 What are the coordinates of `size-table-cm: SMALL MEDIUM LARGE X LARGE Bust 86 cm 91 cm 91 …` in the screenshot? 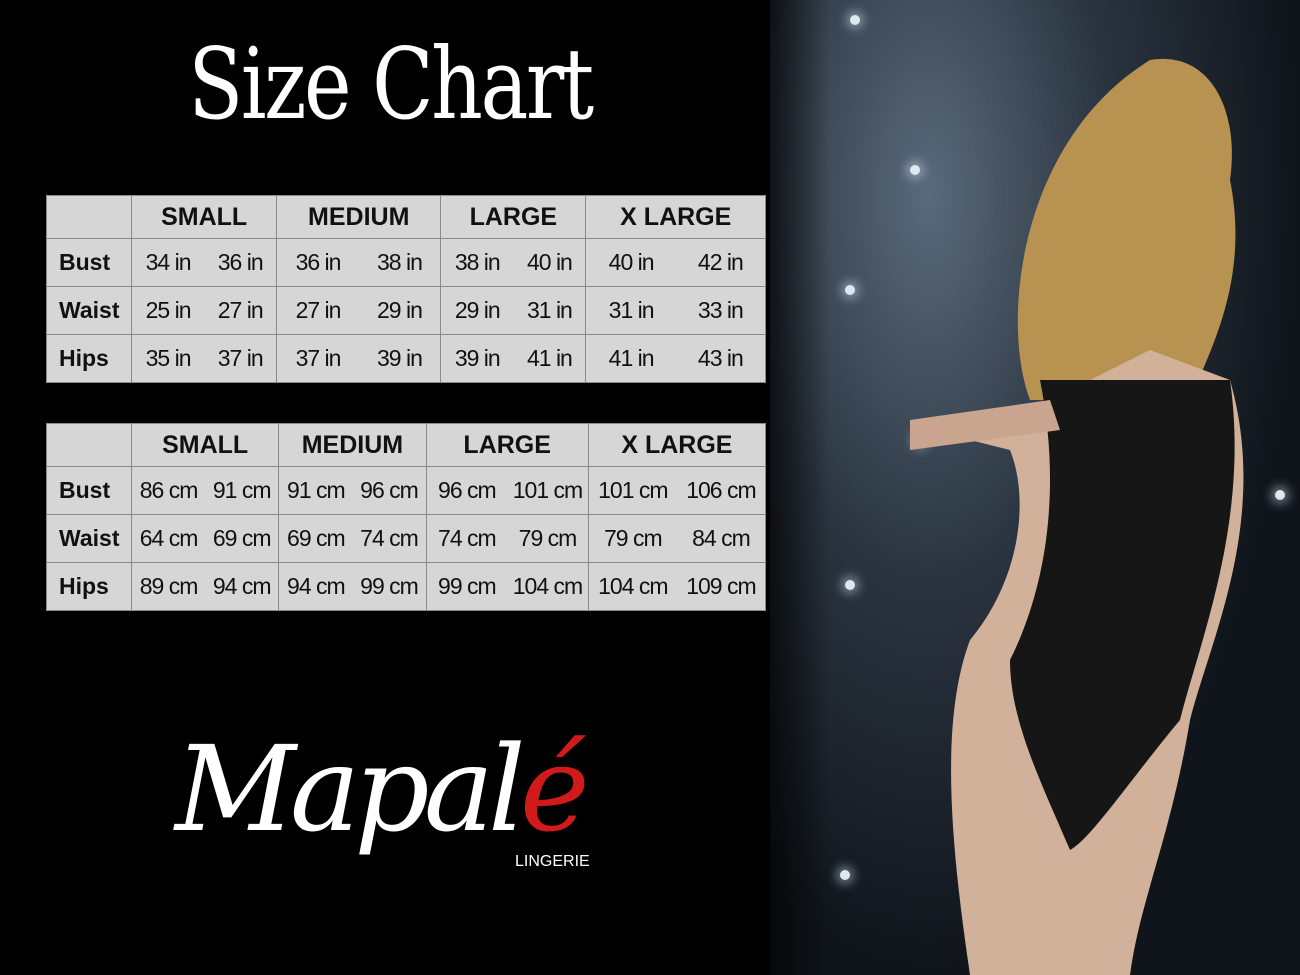 It's located at (406, 517).